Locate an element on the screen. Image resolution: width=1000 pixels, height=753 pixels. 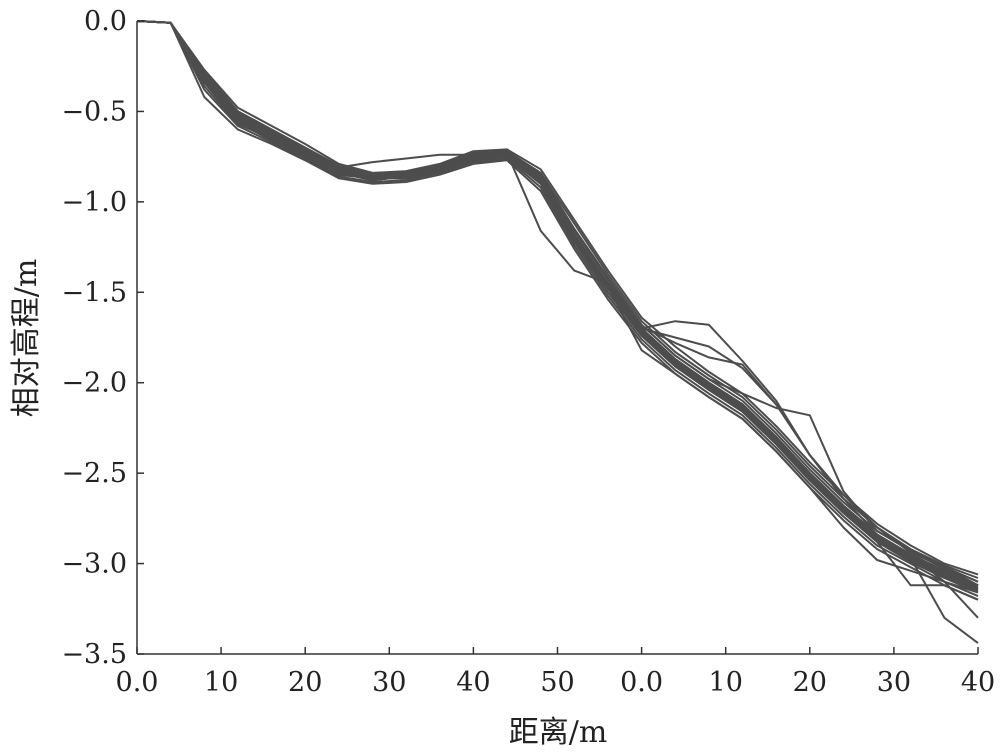
y-tick-label: −1.5 is located at coordinates (94, 292).